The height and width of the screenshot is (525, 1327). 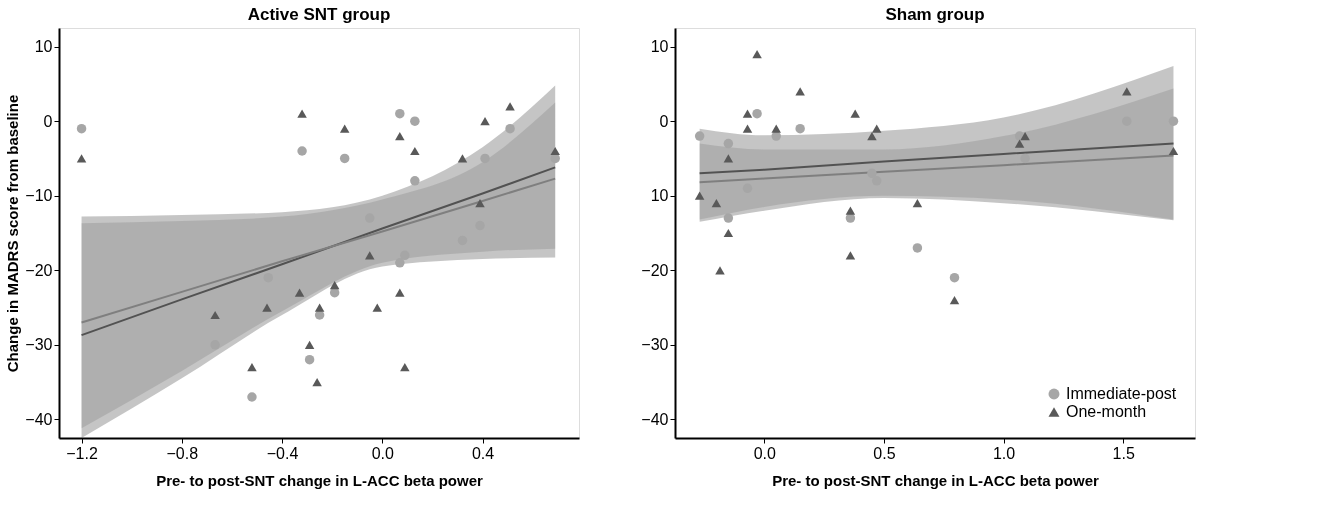 I want to click on x-tick-label: 0.4, so click(x=483, y=453).